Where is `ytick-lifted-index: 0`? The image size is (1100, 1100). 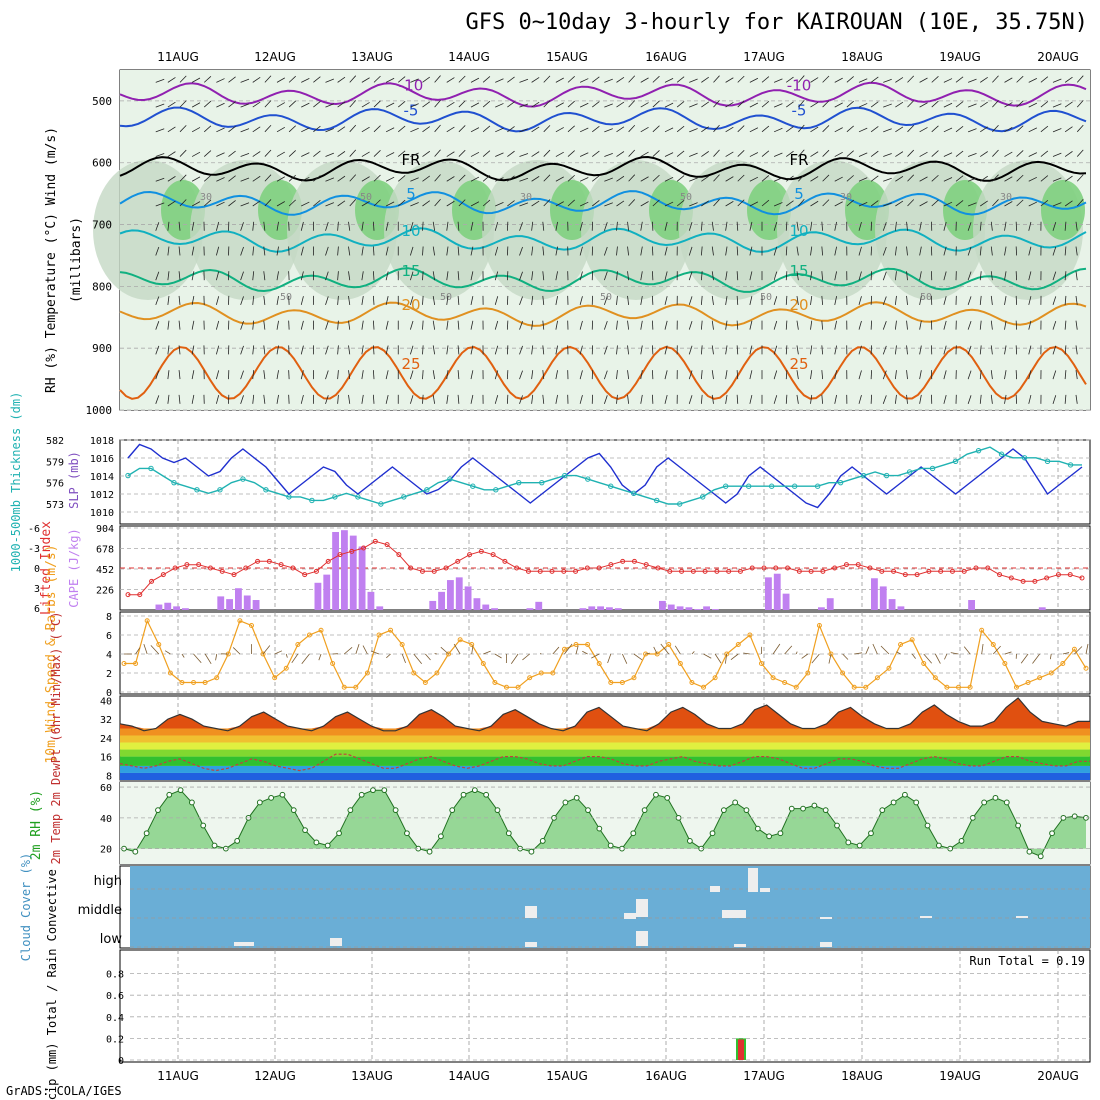 ytick-lifted-index: 0 is located at coordinates (37, 569).